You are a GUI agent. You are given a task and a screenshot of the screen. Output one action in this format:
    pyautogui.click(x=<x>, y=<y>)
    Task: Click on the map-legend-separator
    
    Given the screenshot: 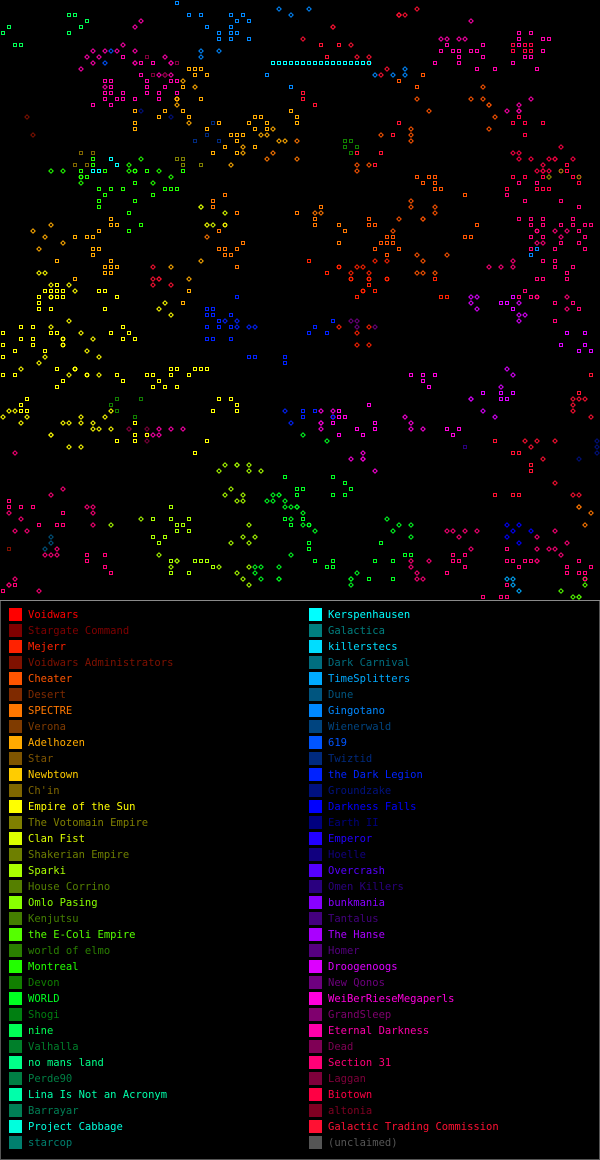 What is the action you would take?
    pyautogui.click(x=300, y=600)
    